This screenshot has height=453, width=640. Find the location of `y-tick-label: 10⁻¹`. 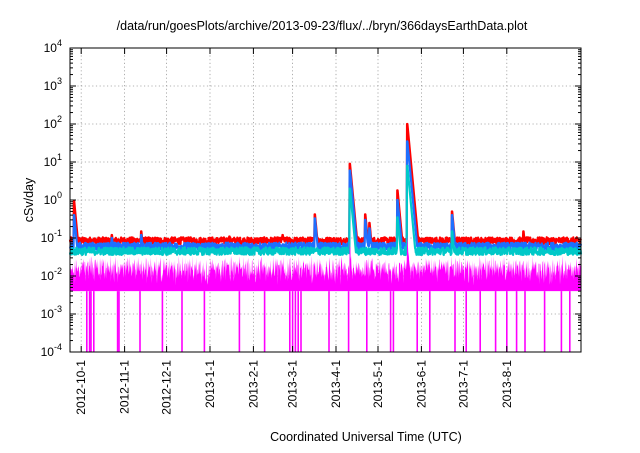

y-tick-label: 10⁻¹ is located at coordinates (51, 236).